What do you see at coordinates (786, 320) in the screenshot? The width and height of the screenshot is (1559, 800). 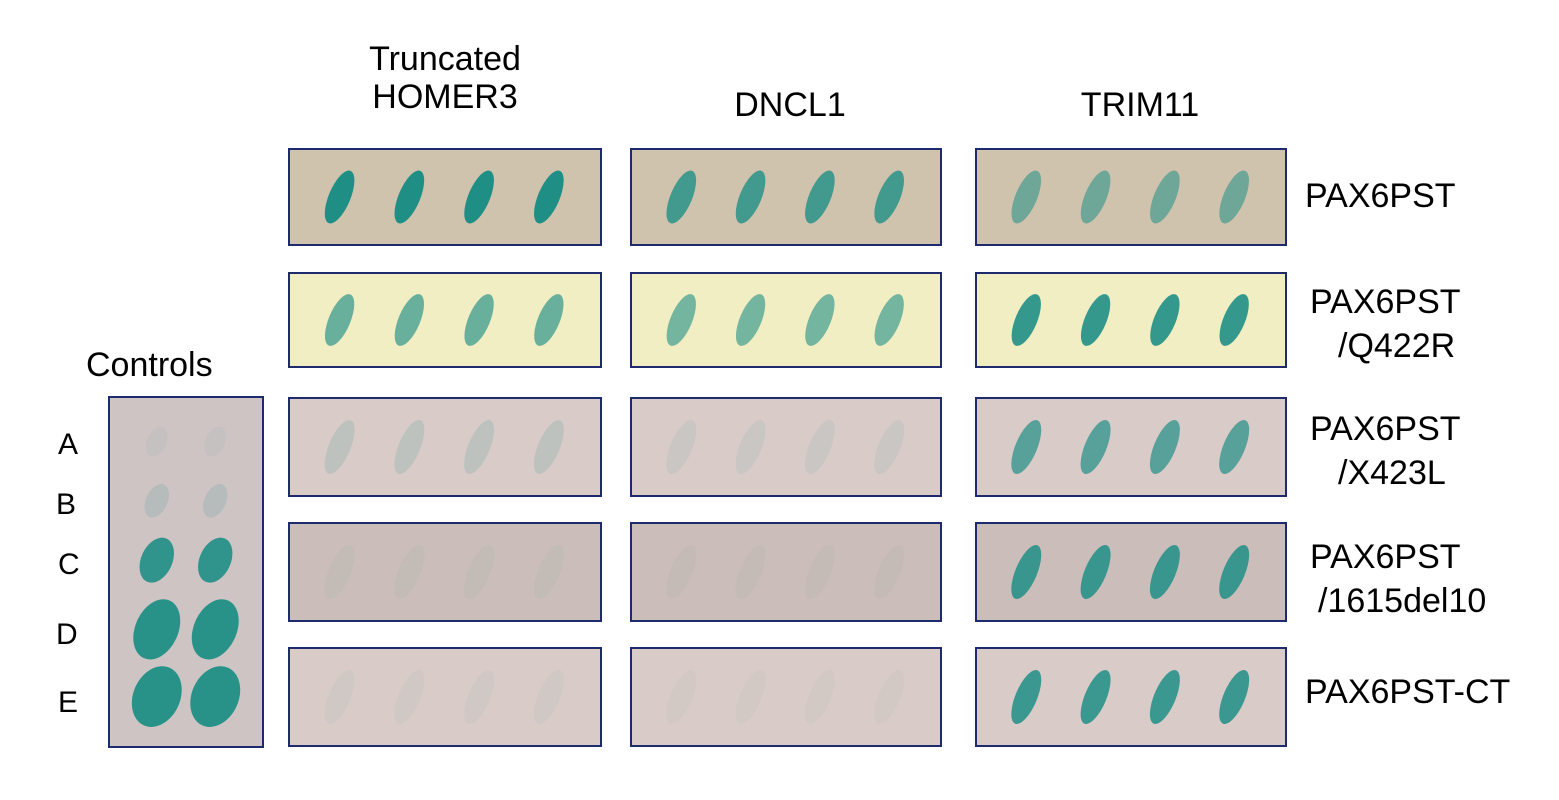 I see `plate-dncl1-q422r` at bounding box center [786, 320].